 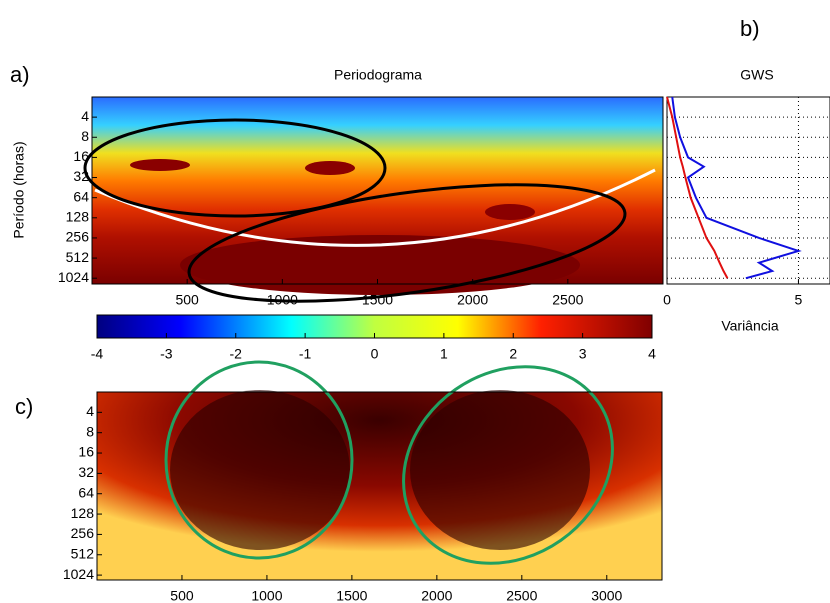 What do you see at coordinates (756, 75) in the screenshot?
I see `chart-title: GWS` at bounding box center [756, 75].